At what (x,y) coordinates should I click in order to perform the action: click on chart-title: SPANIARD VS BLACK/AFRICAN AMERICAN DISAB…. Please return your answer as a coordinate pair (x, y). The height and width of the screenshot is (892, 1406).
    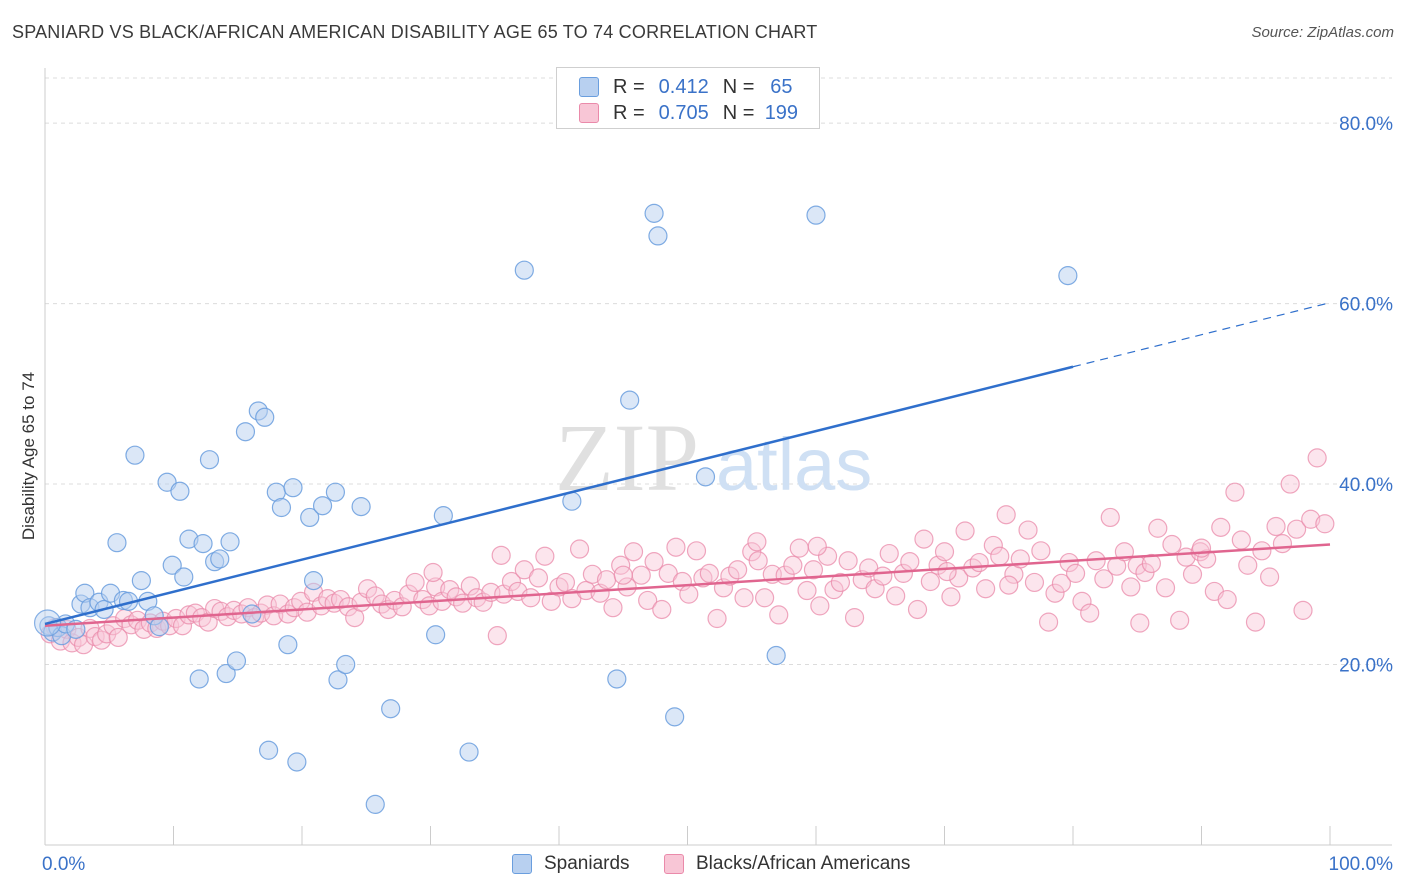
    Looking at the image, I should click on (415, 32).